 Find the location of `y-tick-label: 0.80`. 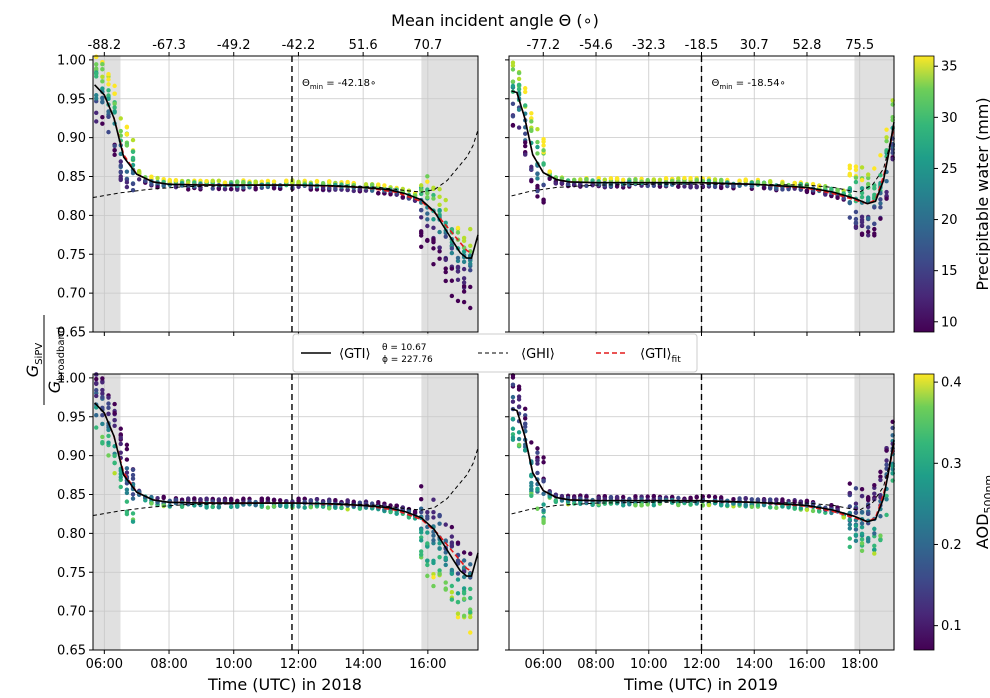

y-tick-label: 0.80 is located at coordinates (71, 216).